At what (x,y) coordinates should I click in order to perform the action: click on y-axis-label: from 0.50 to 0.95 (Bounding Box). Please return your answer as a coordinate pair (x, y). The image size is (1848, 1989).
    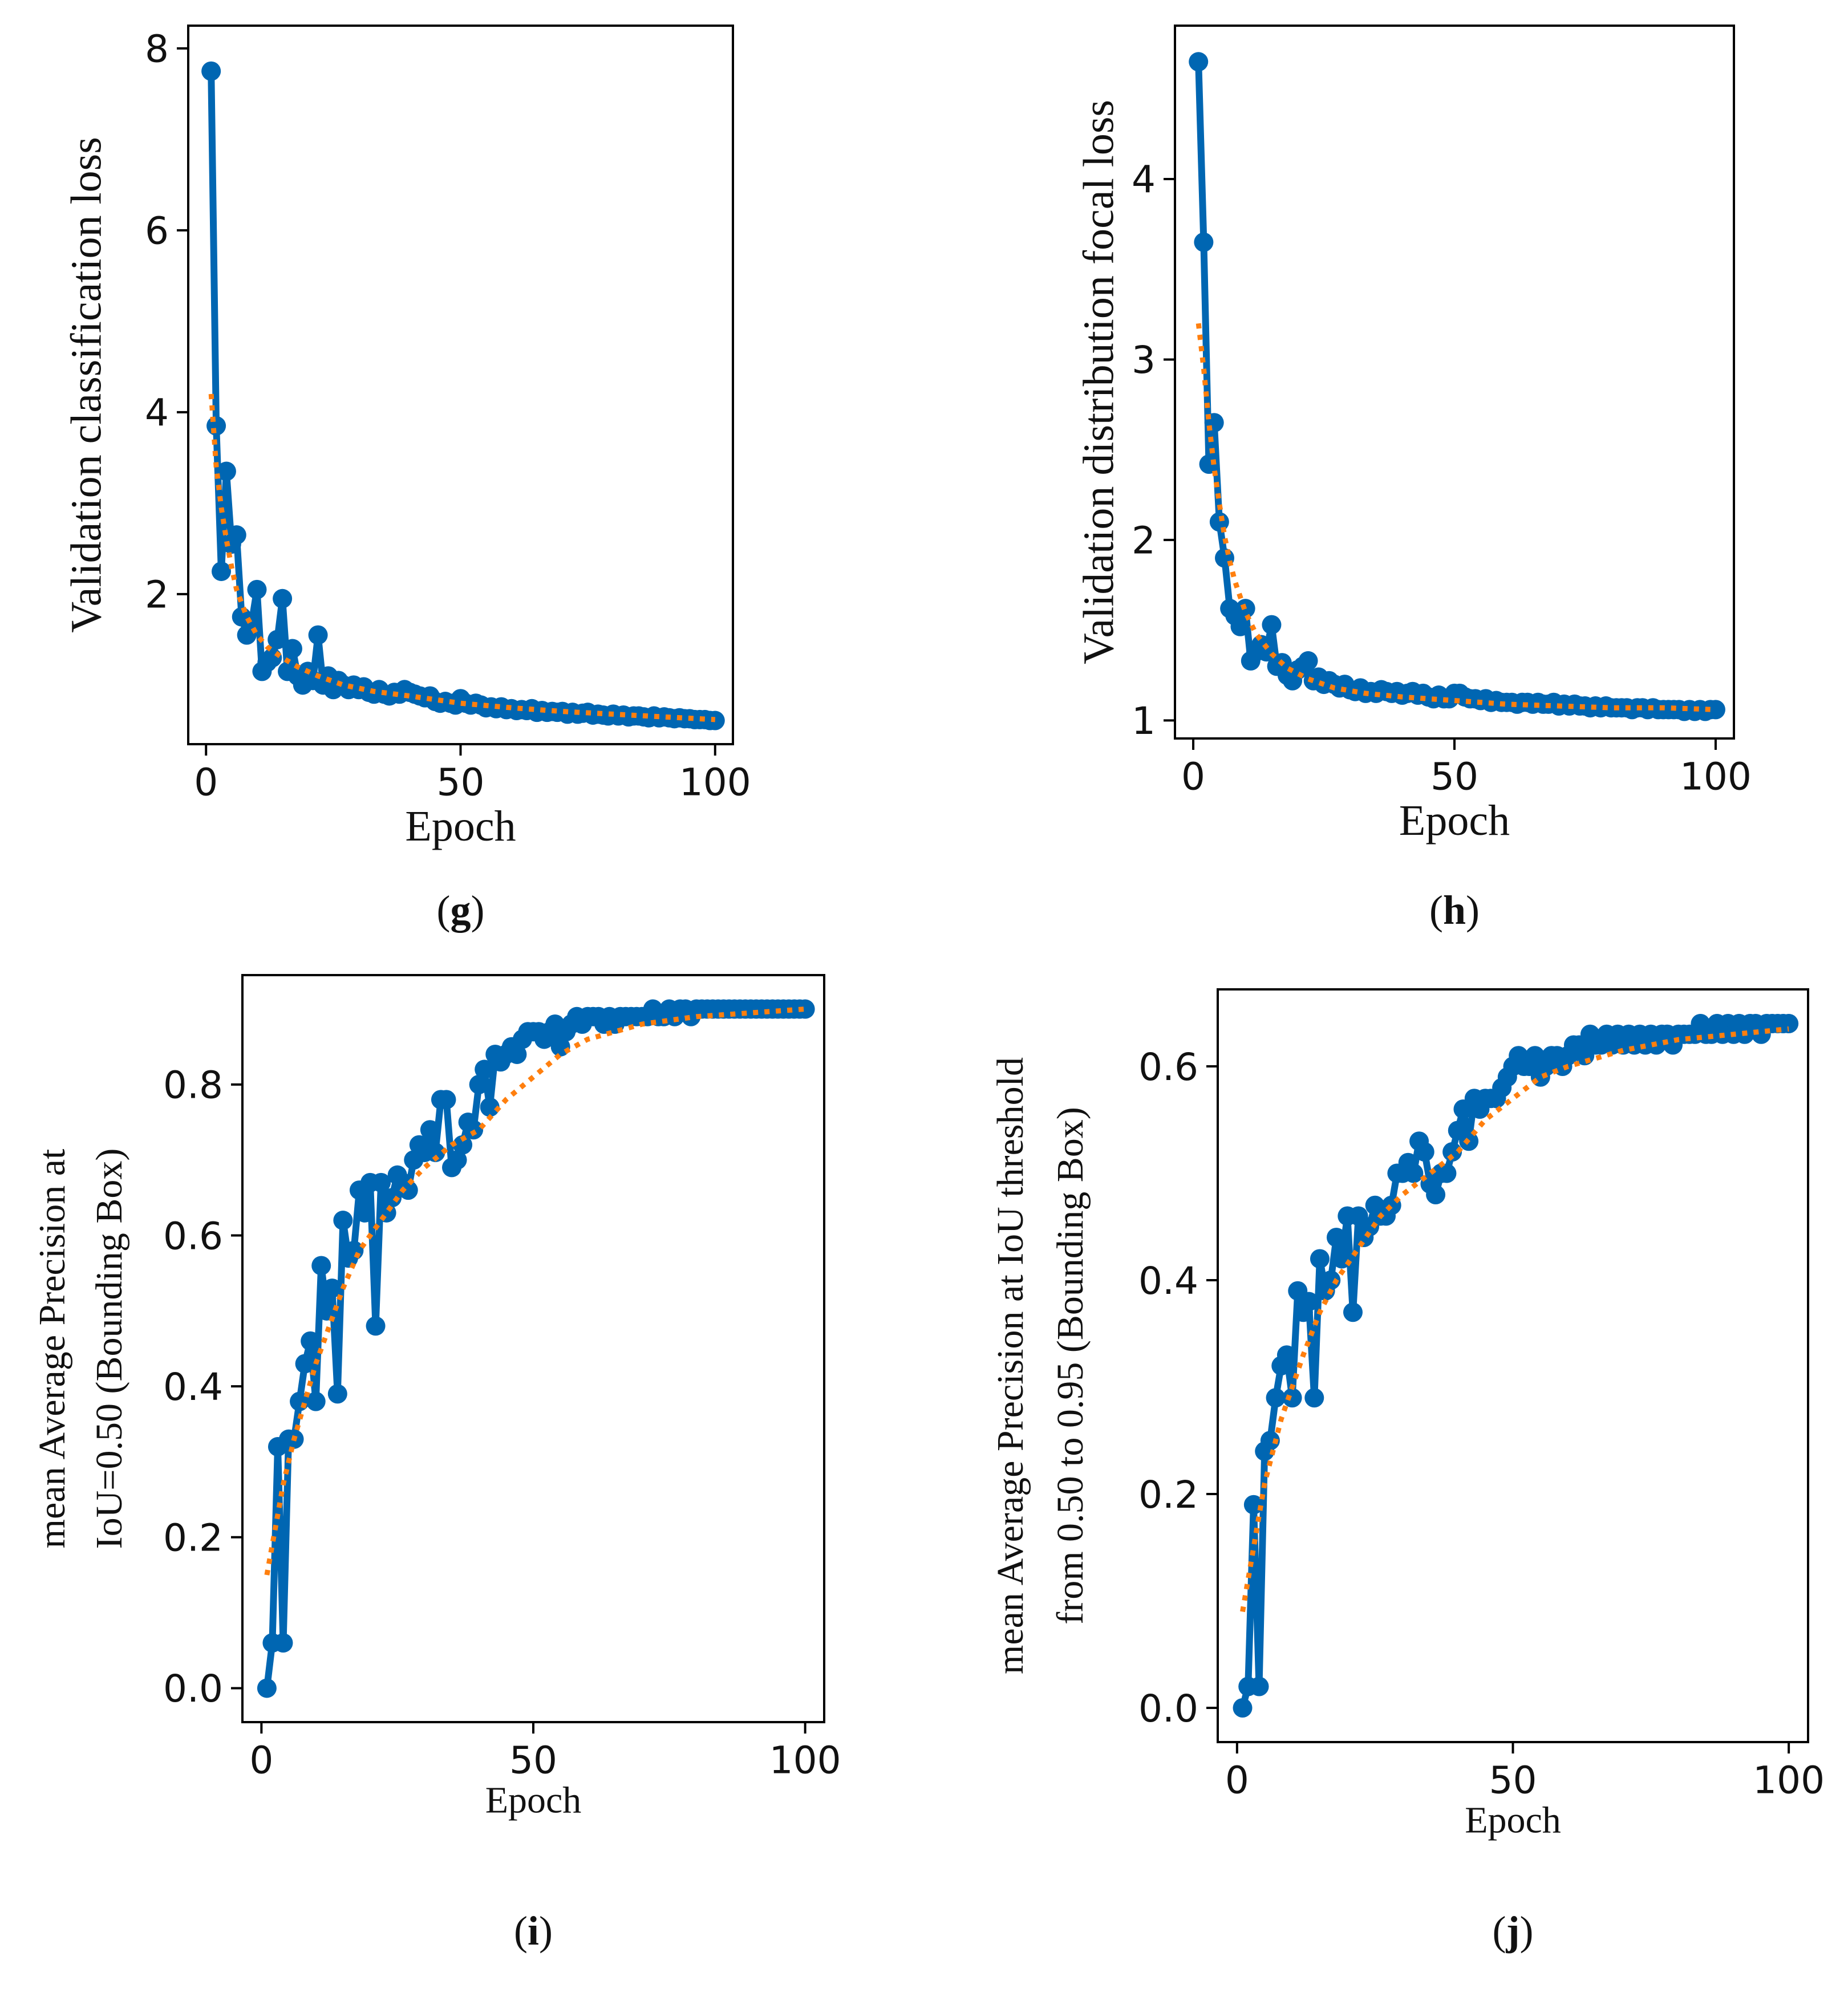
    Looking at the image, I should click on (1070, 1365).